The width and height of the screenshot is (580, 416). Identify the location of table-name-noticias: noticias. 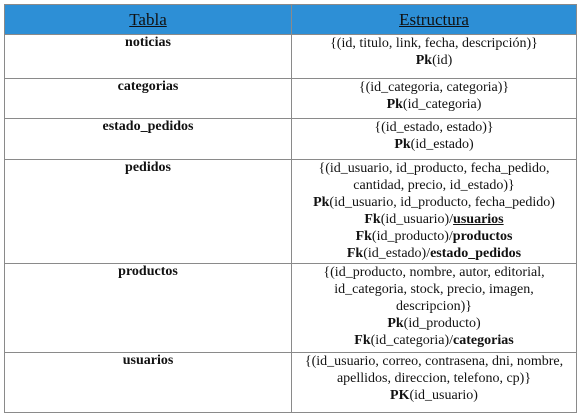
(148, 56).